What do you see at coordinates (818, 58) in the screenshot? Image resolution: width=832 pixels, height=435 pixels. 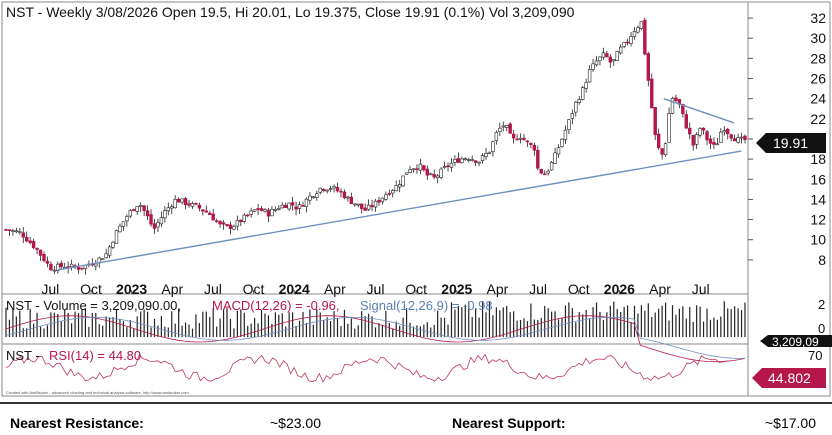 I see `y-tick-label: 28` at bounding box center [818, 58].